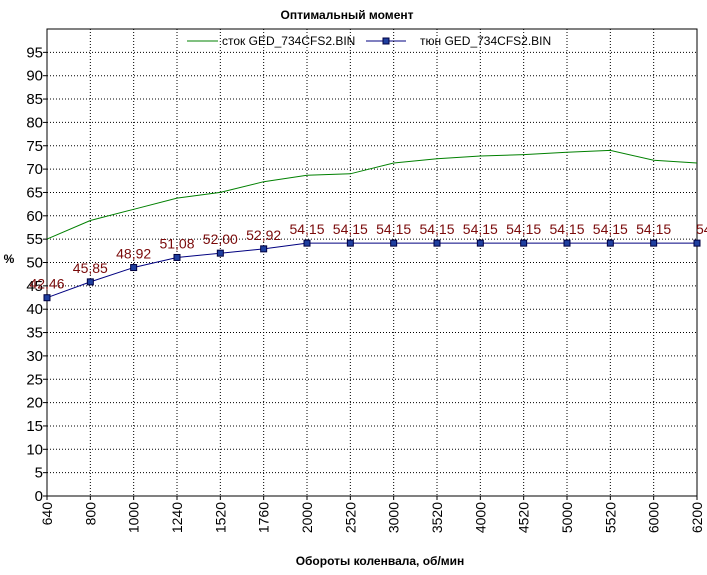 The height and width of the screenshot is (575, 707). I want to click on y-tick-label: 80, so click(34, 122).